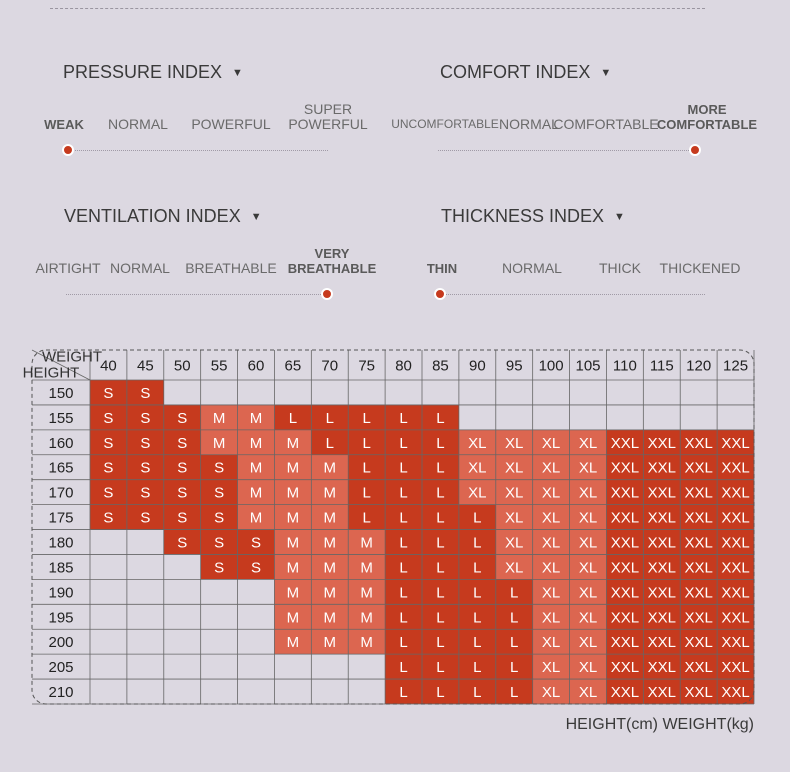 This screenshot has width=790, height=772. I want to click on index-title: THICKNESS INDEX ▼, so click(533, 216).